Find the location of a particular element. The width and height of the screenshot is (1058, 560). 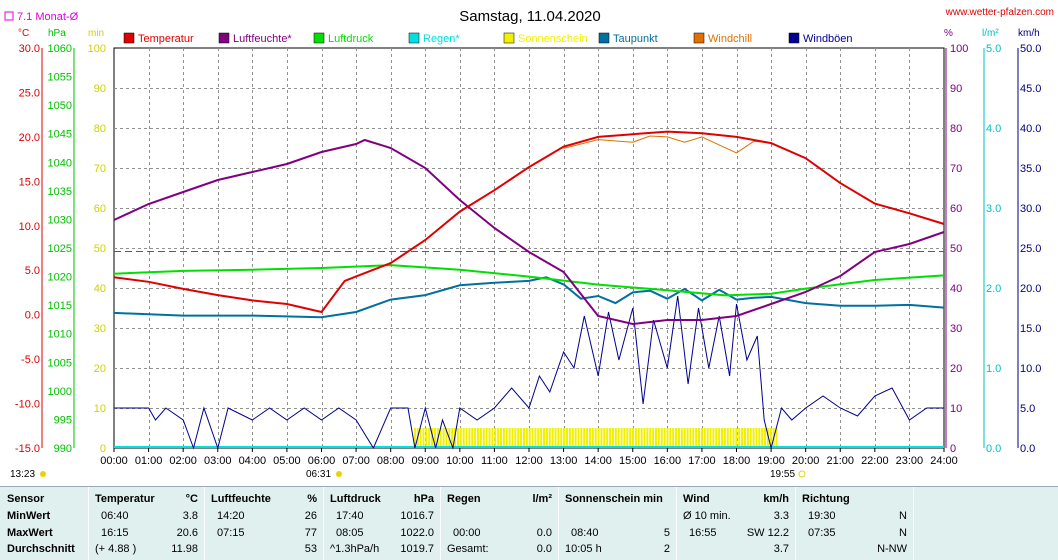

rain-total-value: 0.0 is located at coordinates (544, 549).